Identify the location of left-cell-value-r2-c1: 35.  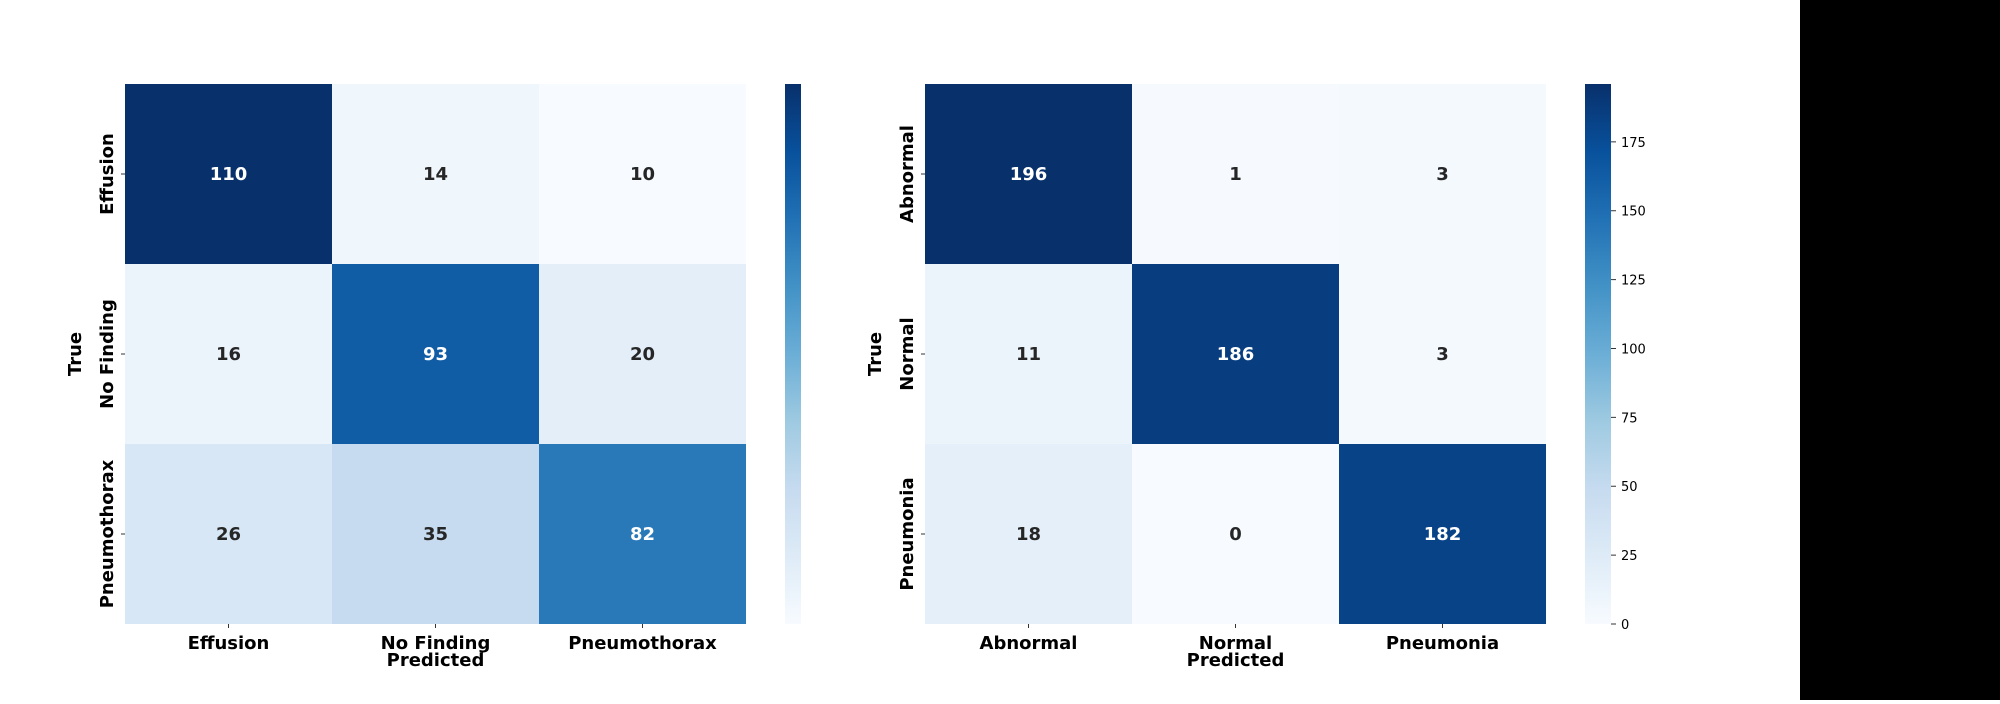
(435, 534).